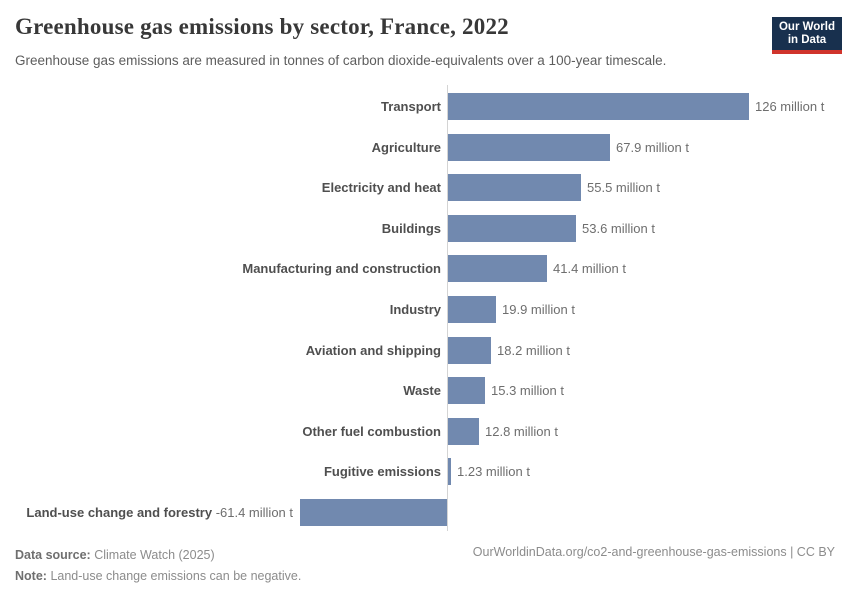  Describe the element at coordinates (422, 391) in the screenshot. I see `category-label: Waste` at that location.